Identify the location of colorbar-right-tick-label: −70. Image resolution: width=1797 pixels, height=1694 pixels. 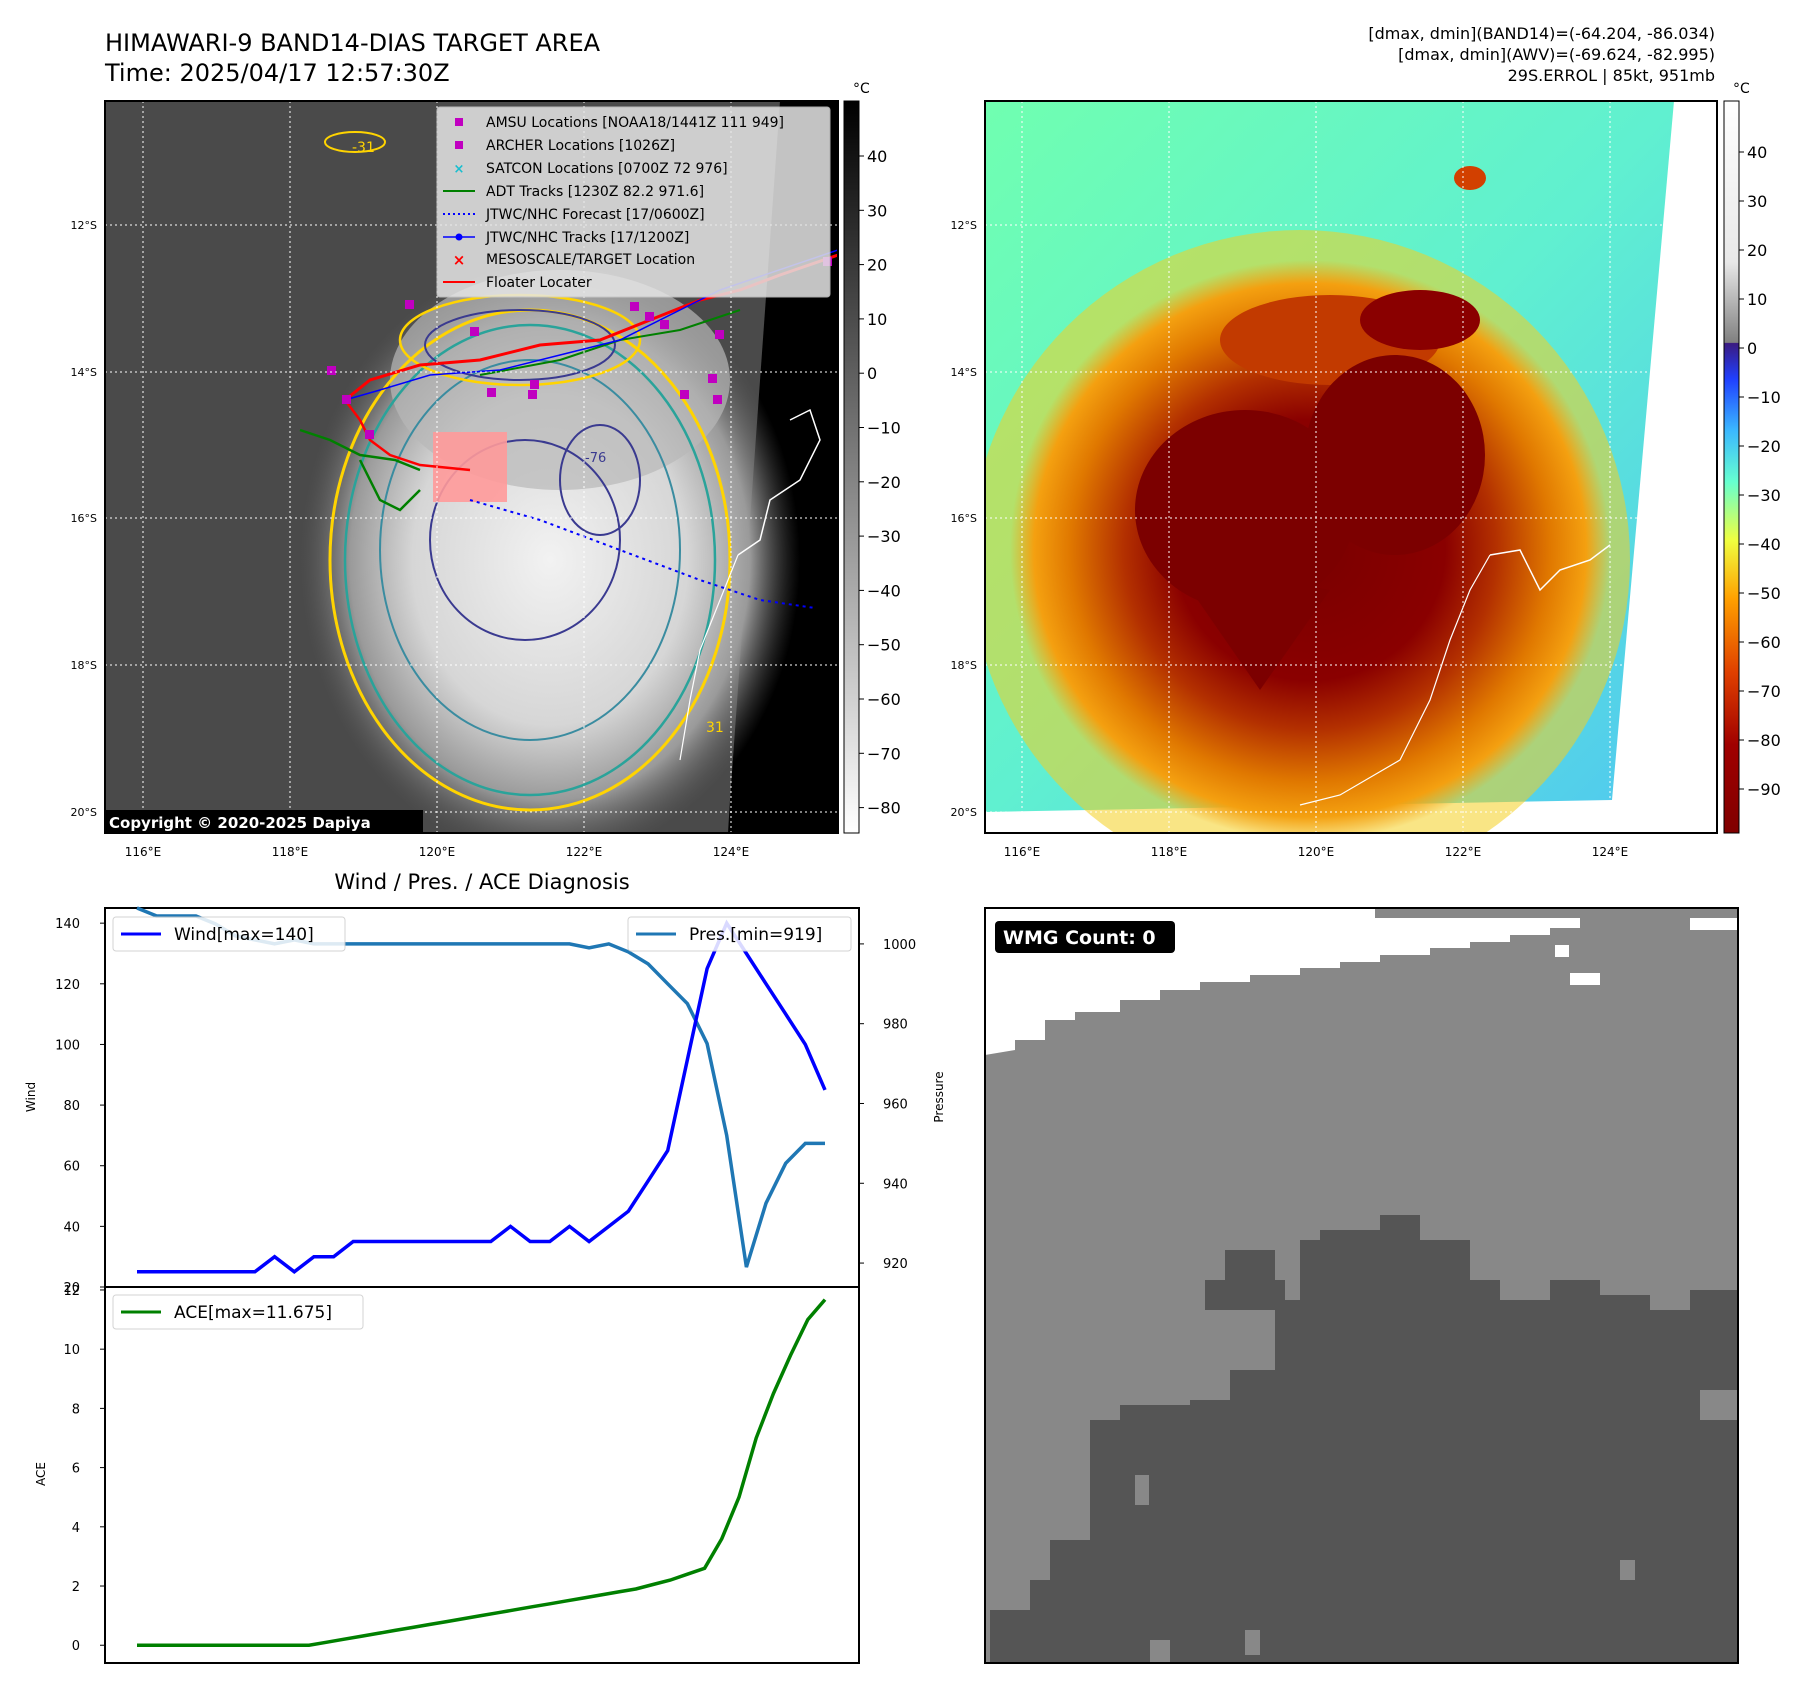
(1764, 691).